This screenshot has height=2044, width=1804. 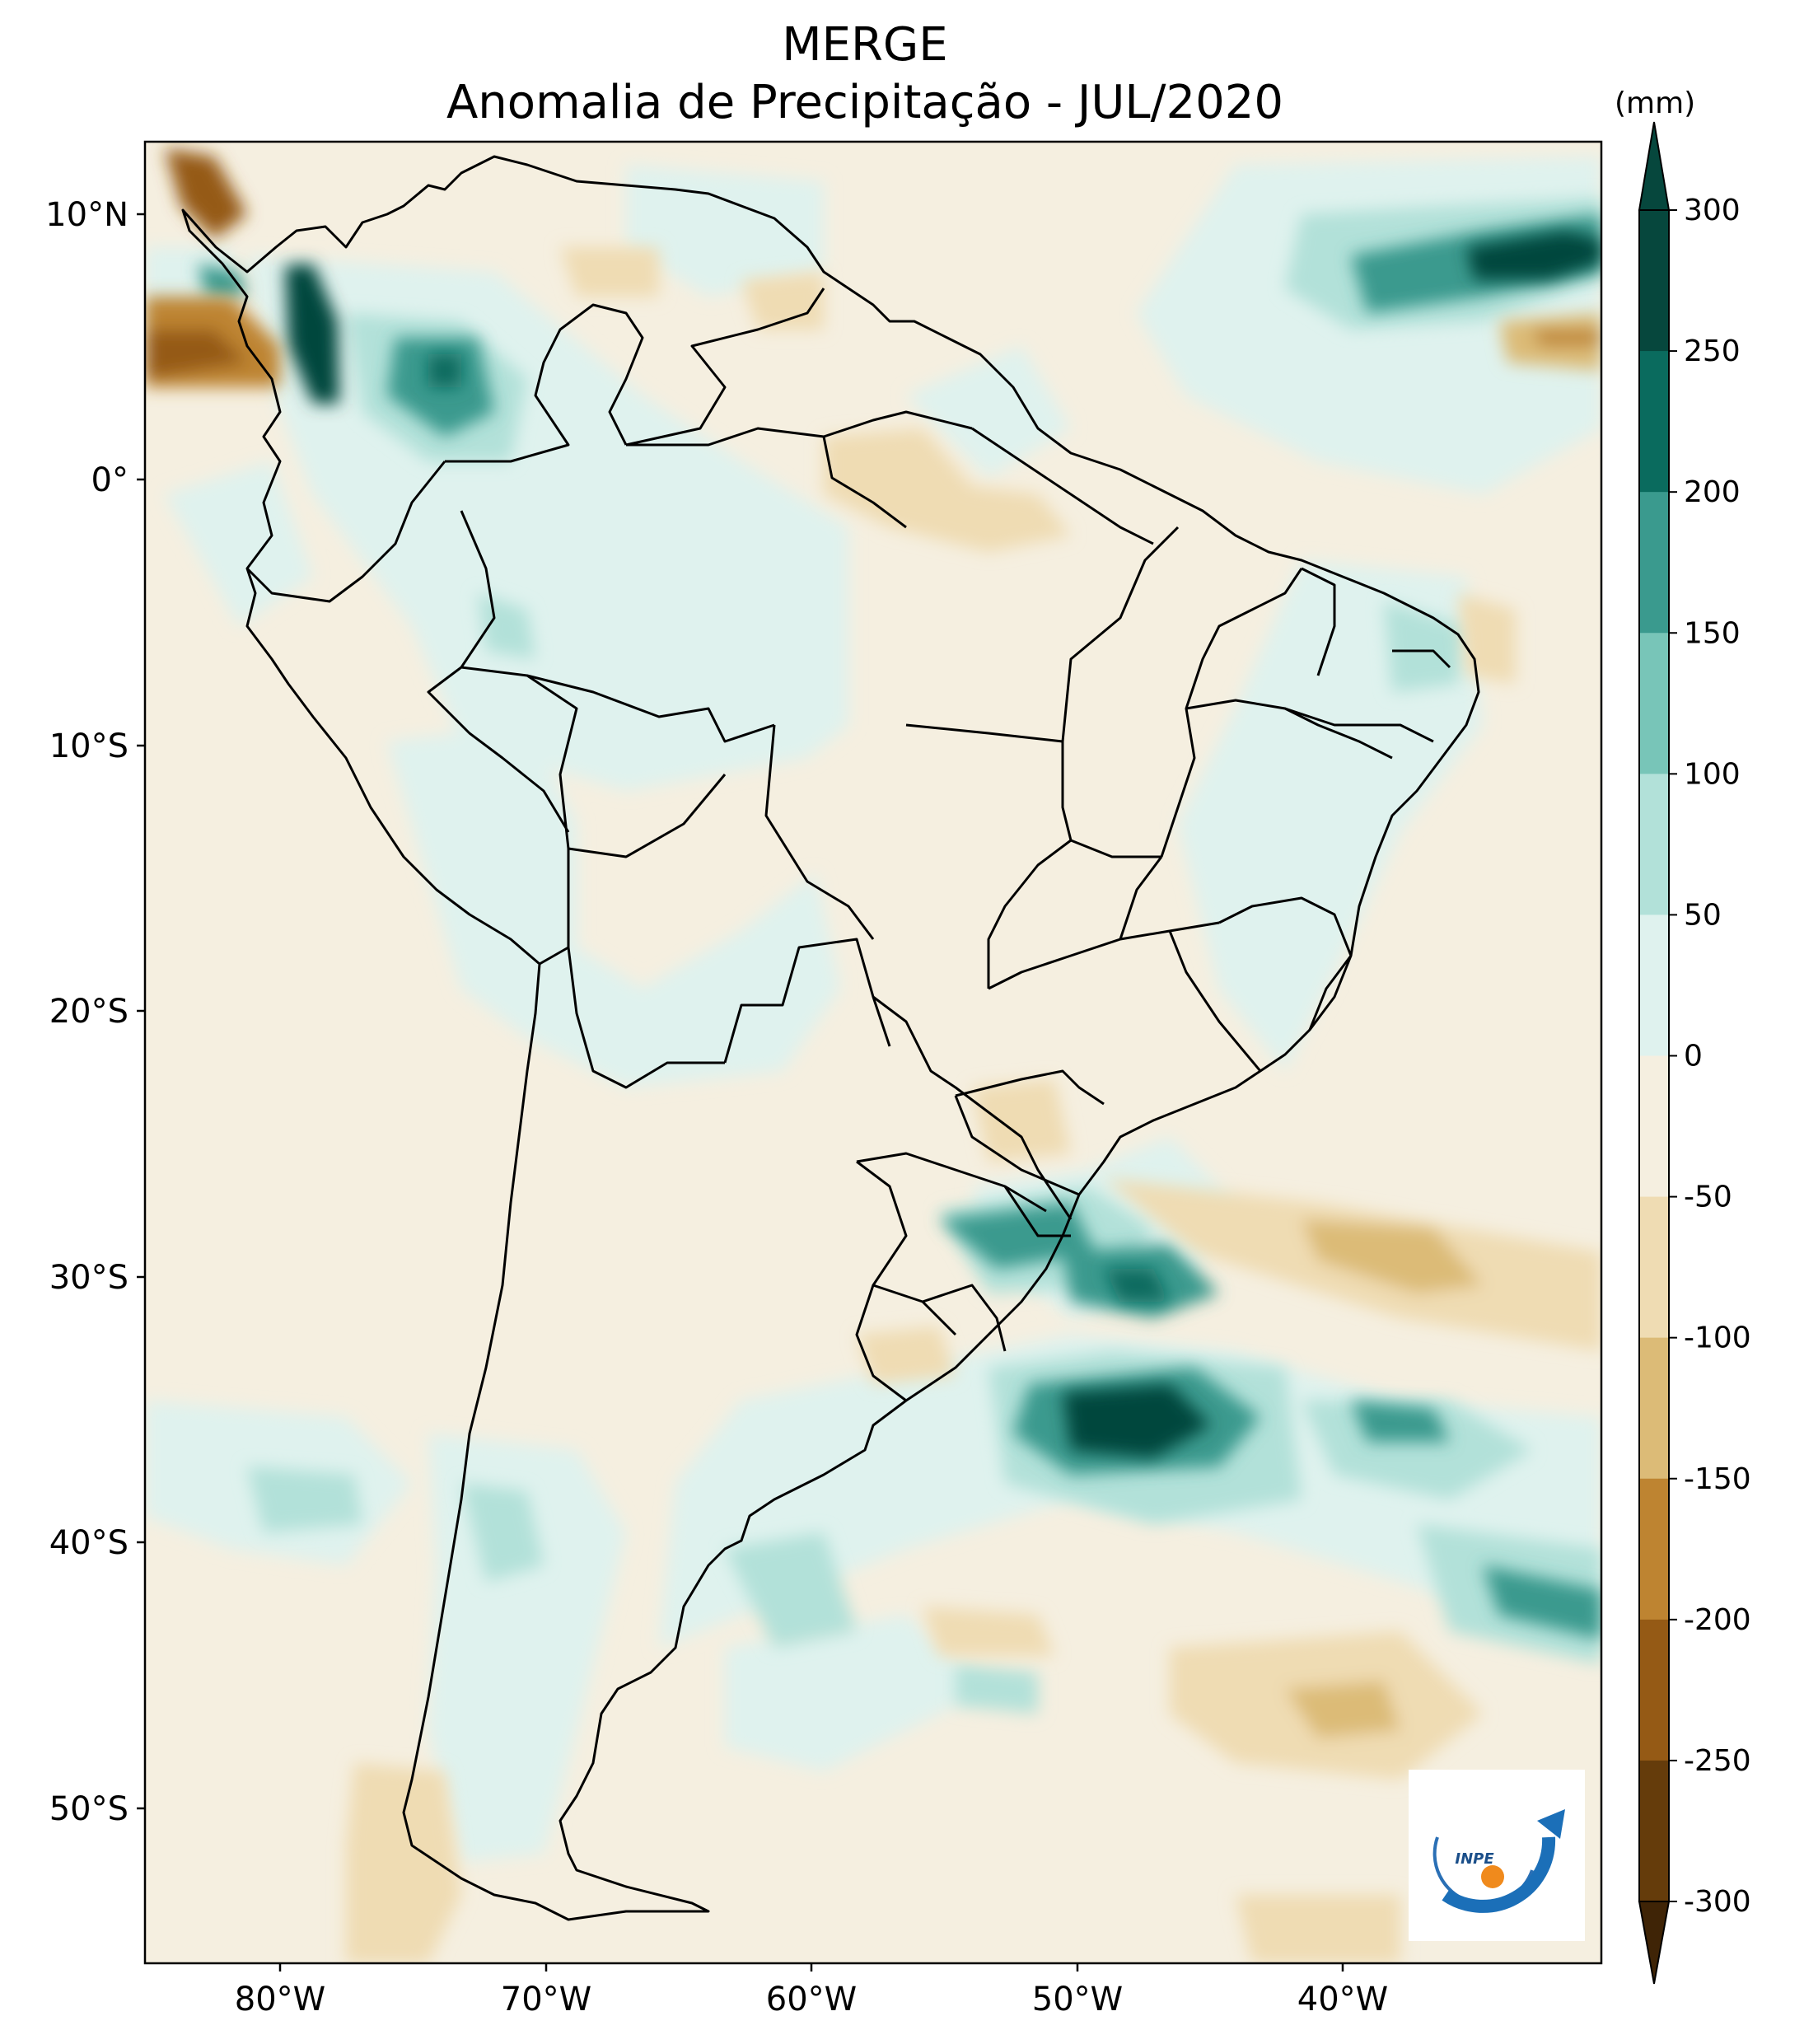 What do you see at coordinates (1717, 1479) in the screenshot?
I see `colorbar-tick-label: -150` at bounding box center [1717, 1479].